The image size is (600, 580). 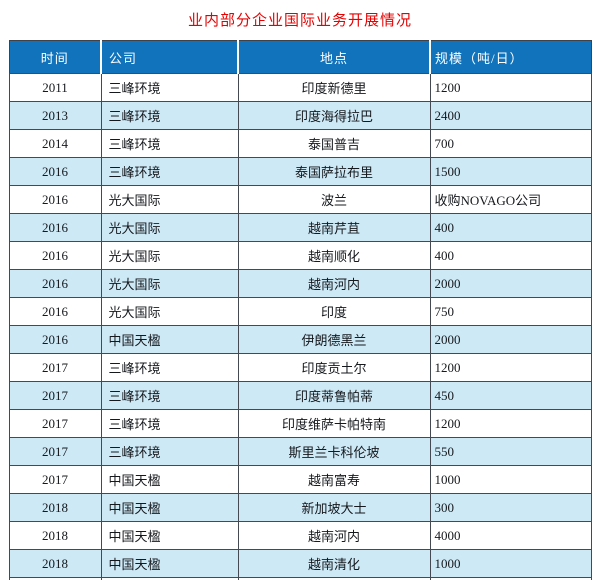 I want to click on table-row: 2016 光大国际 越南顺化 400, so click(x=300, y=255).